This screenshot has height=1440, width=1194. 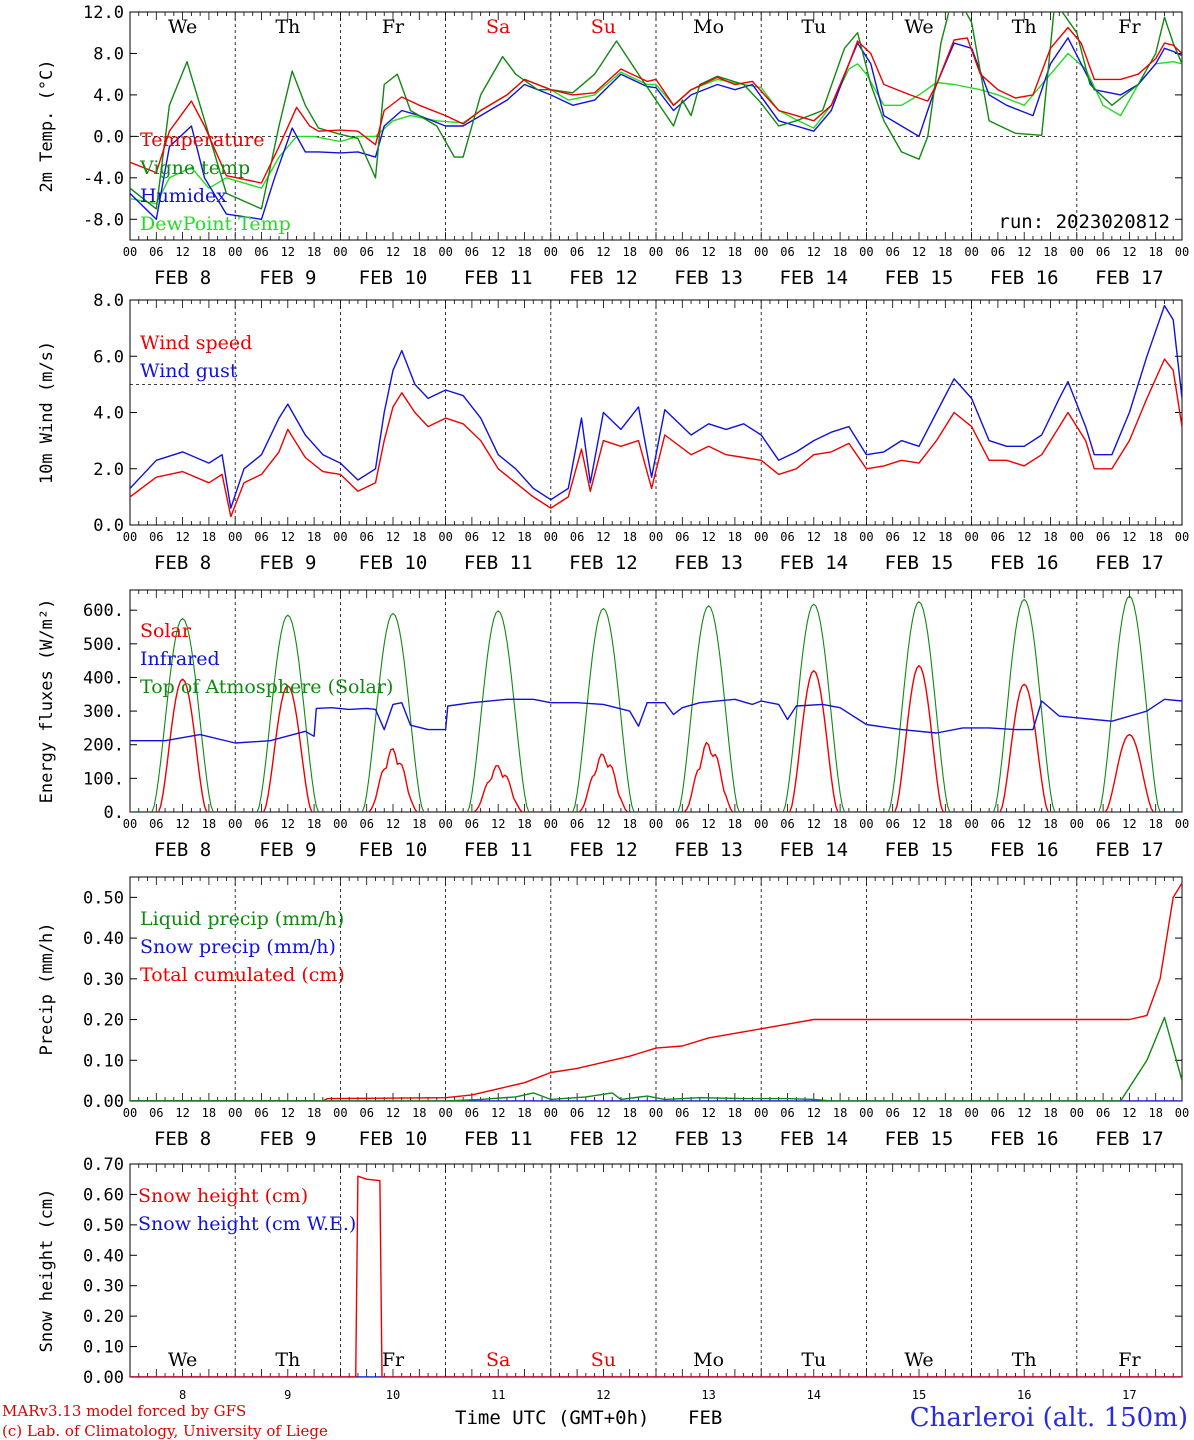 I want to click on legend-entry: Humidex, so click(x=183, y=196).